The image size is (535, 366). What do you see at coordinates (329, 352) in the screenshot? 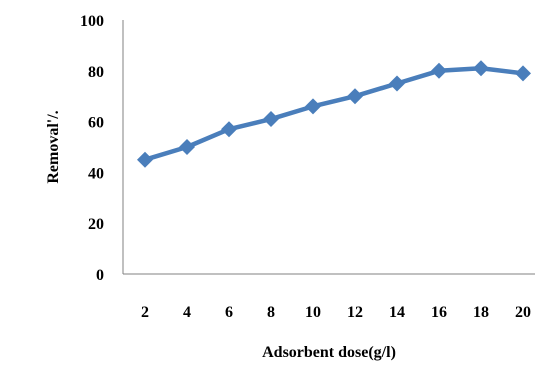
I see `x-axis-title: Adsorbent dose(g/l)` at bounding box center [329, 352].